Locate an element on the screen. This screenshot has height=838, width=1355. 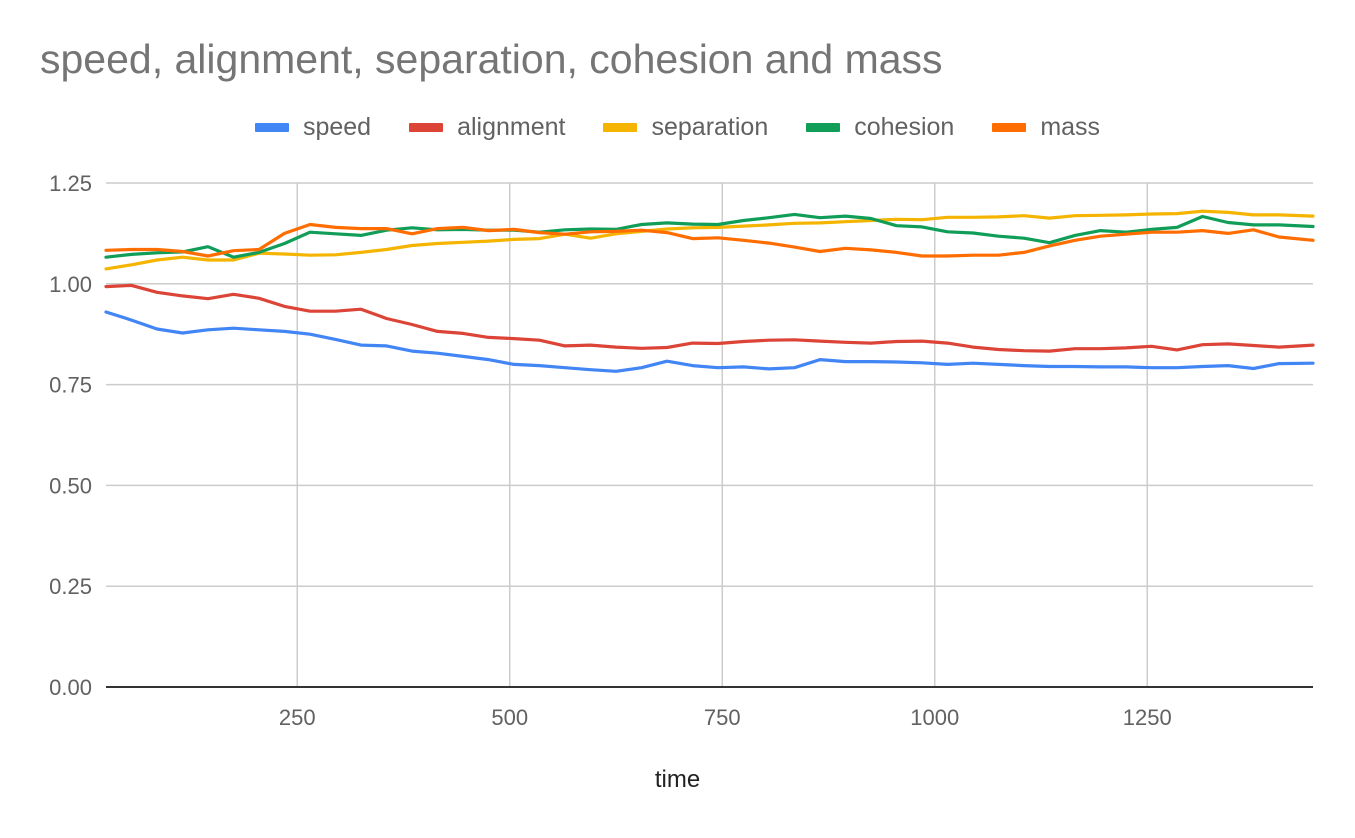
series-line-alignment is located at coordinates (709, 318).